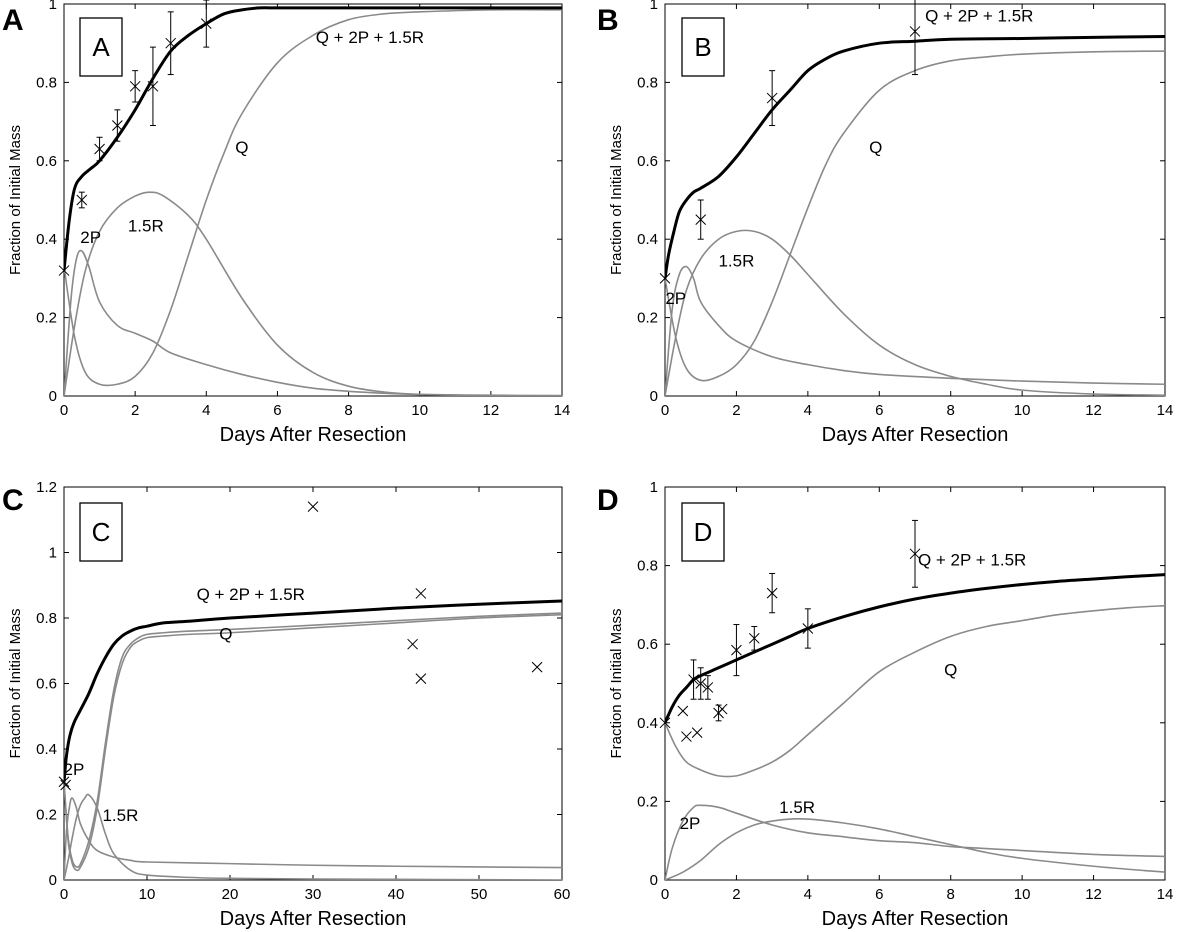  I want to click on curve-annotation: 2P, so click(90, 237).